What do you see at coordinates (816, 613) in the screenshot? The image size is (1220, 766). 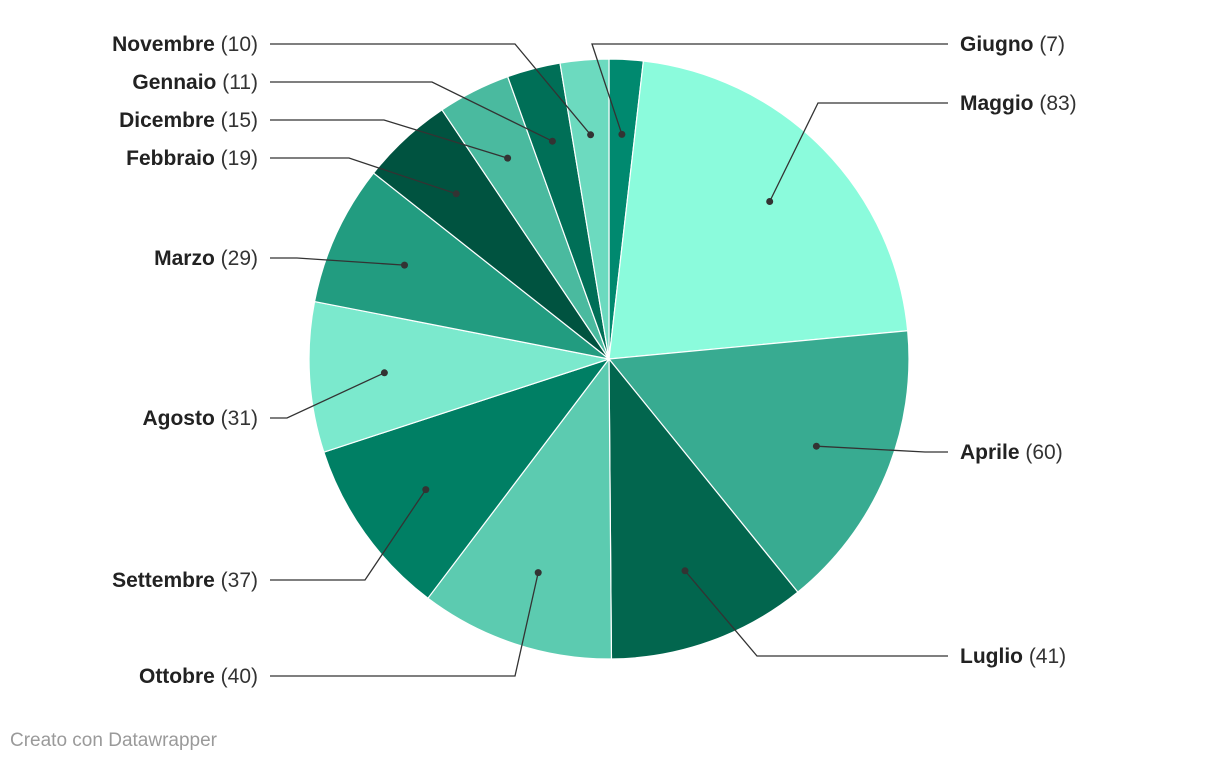 I see `leader-line-luglio` at bounding box center [816, 613].